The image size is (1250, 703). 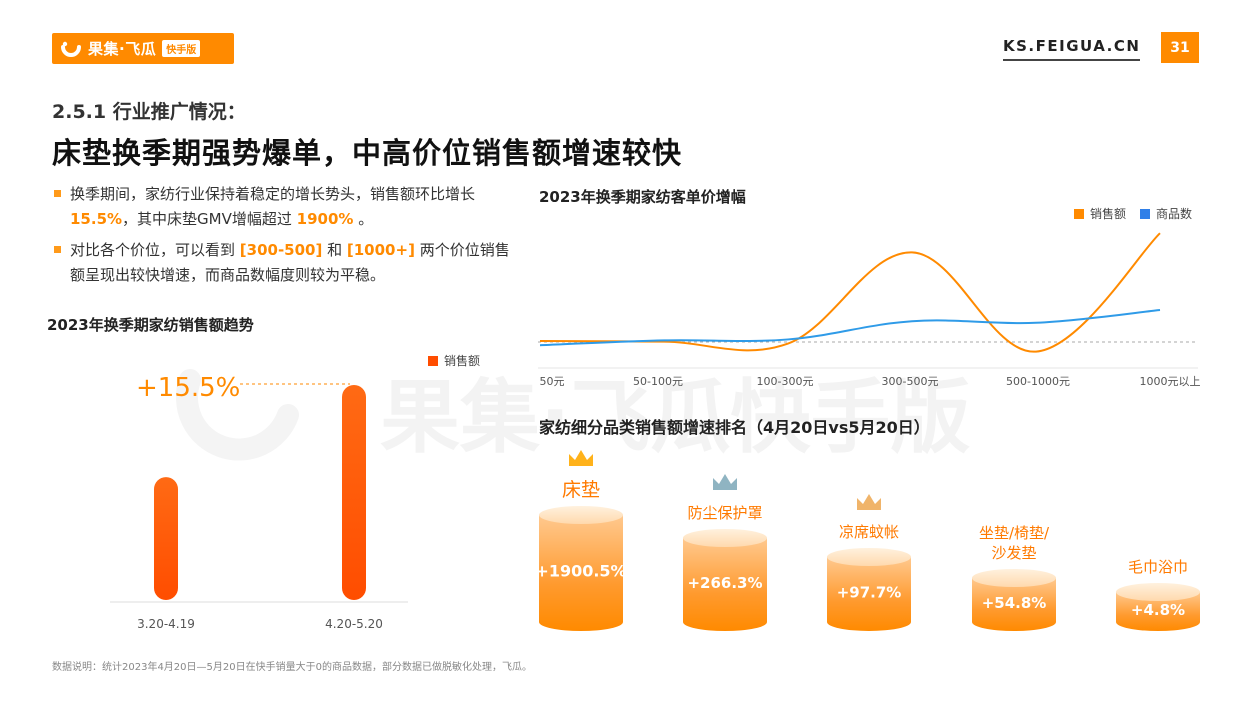 I want to click on rank-category-label: 凉席蚊帐, so click(x=869, y=532).